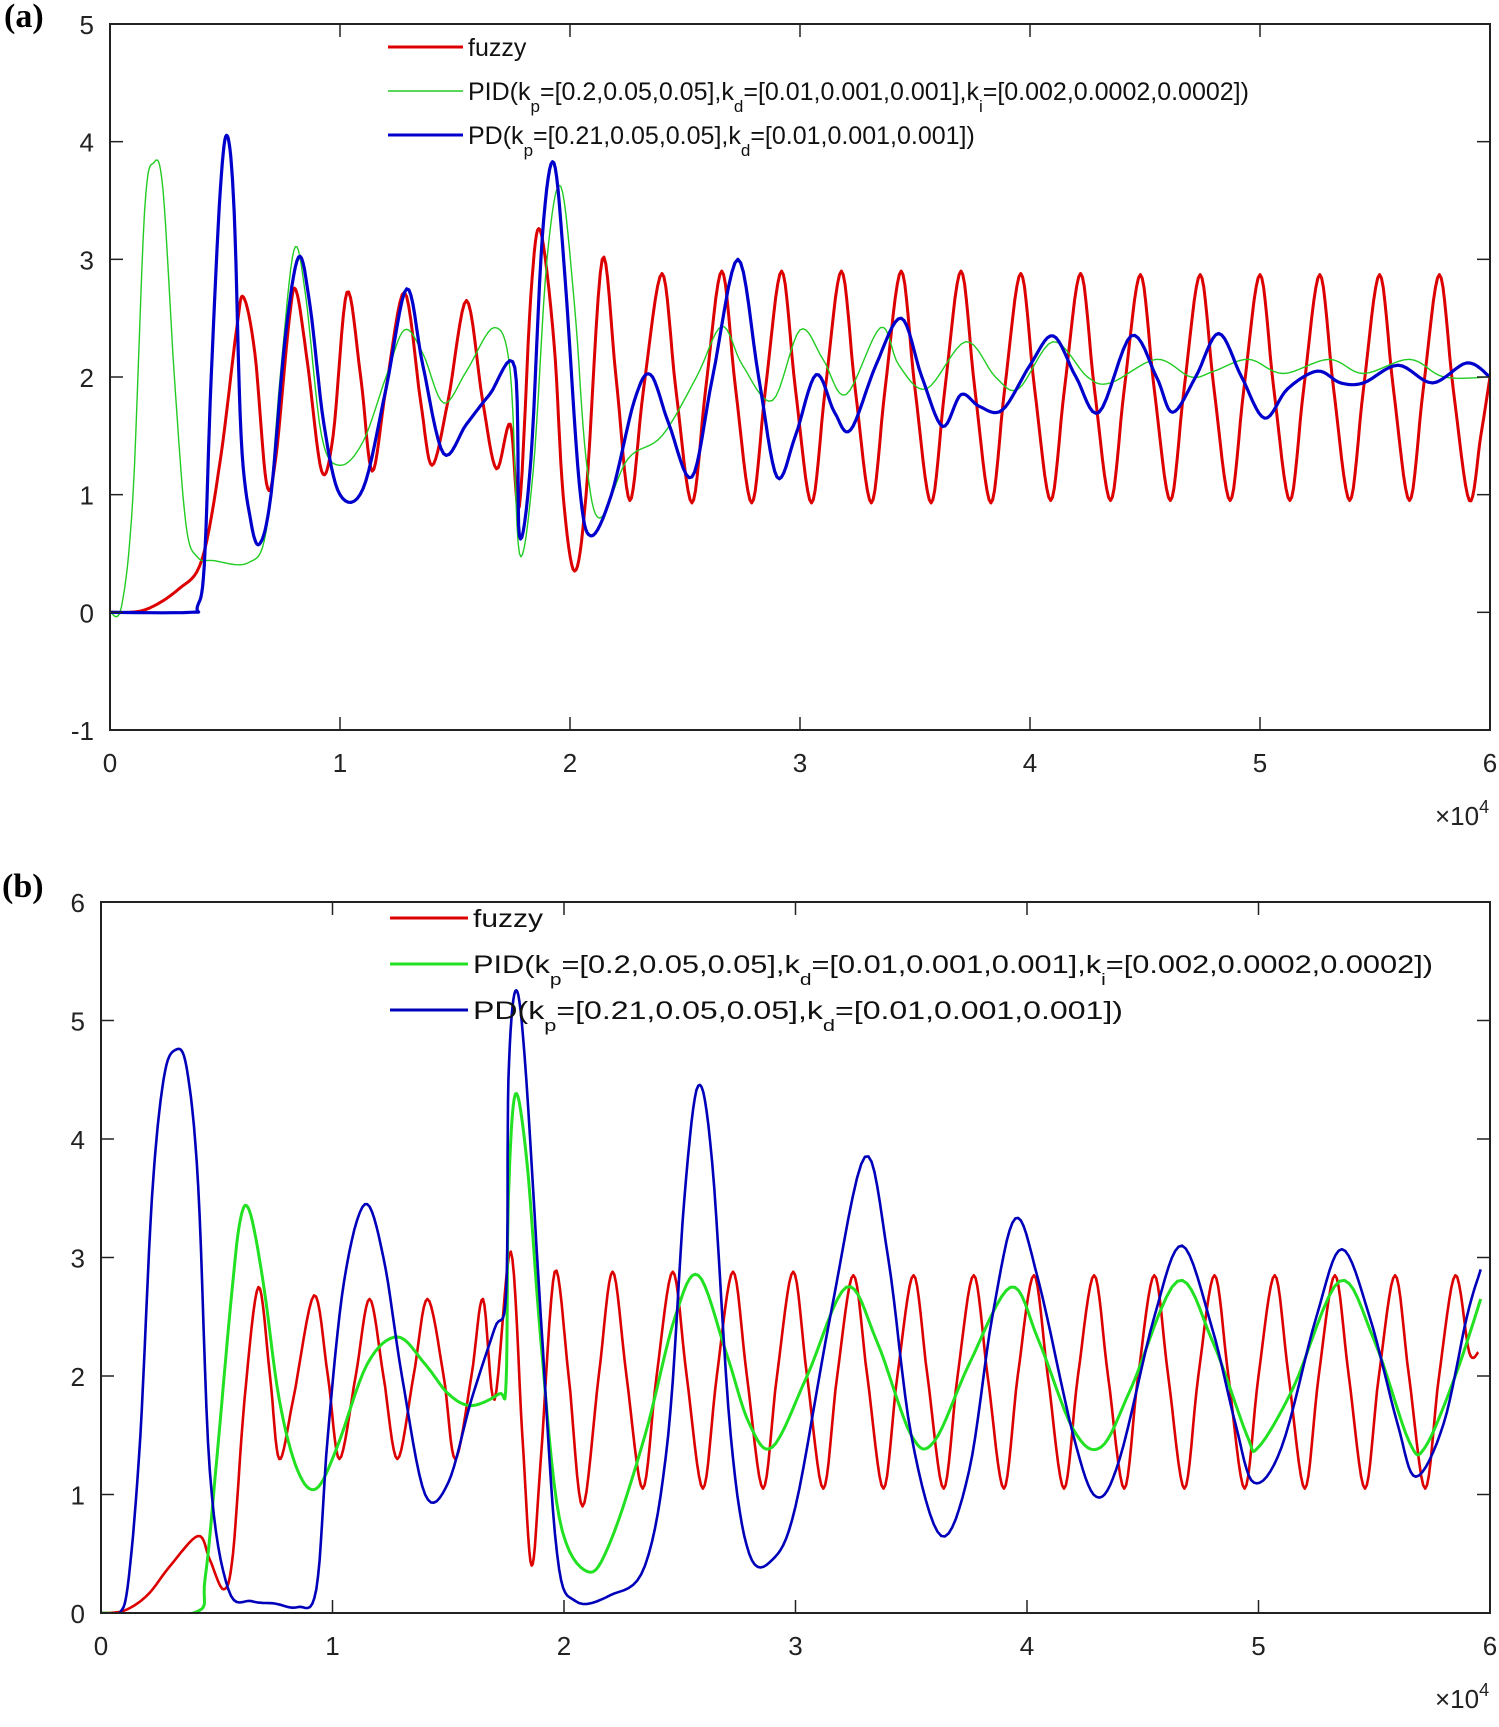  Describe the element at coordinates (23, 886) in the screenshot. I see `panel-b-label: (b)` at that location.